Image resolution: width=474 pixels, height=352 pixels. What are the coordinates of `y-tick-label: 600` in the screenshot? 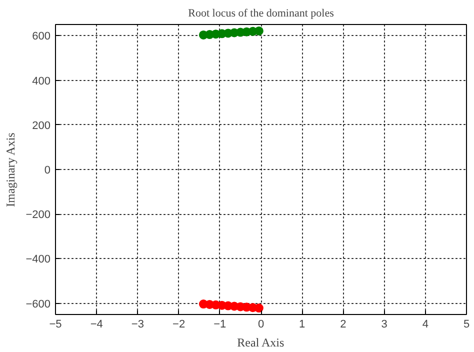 It's located at (41, 36).